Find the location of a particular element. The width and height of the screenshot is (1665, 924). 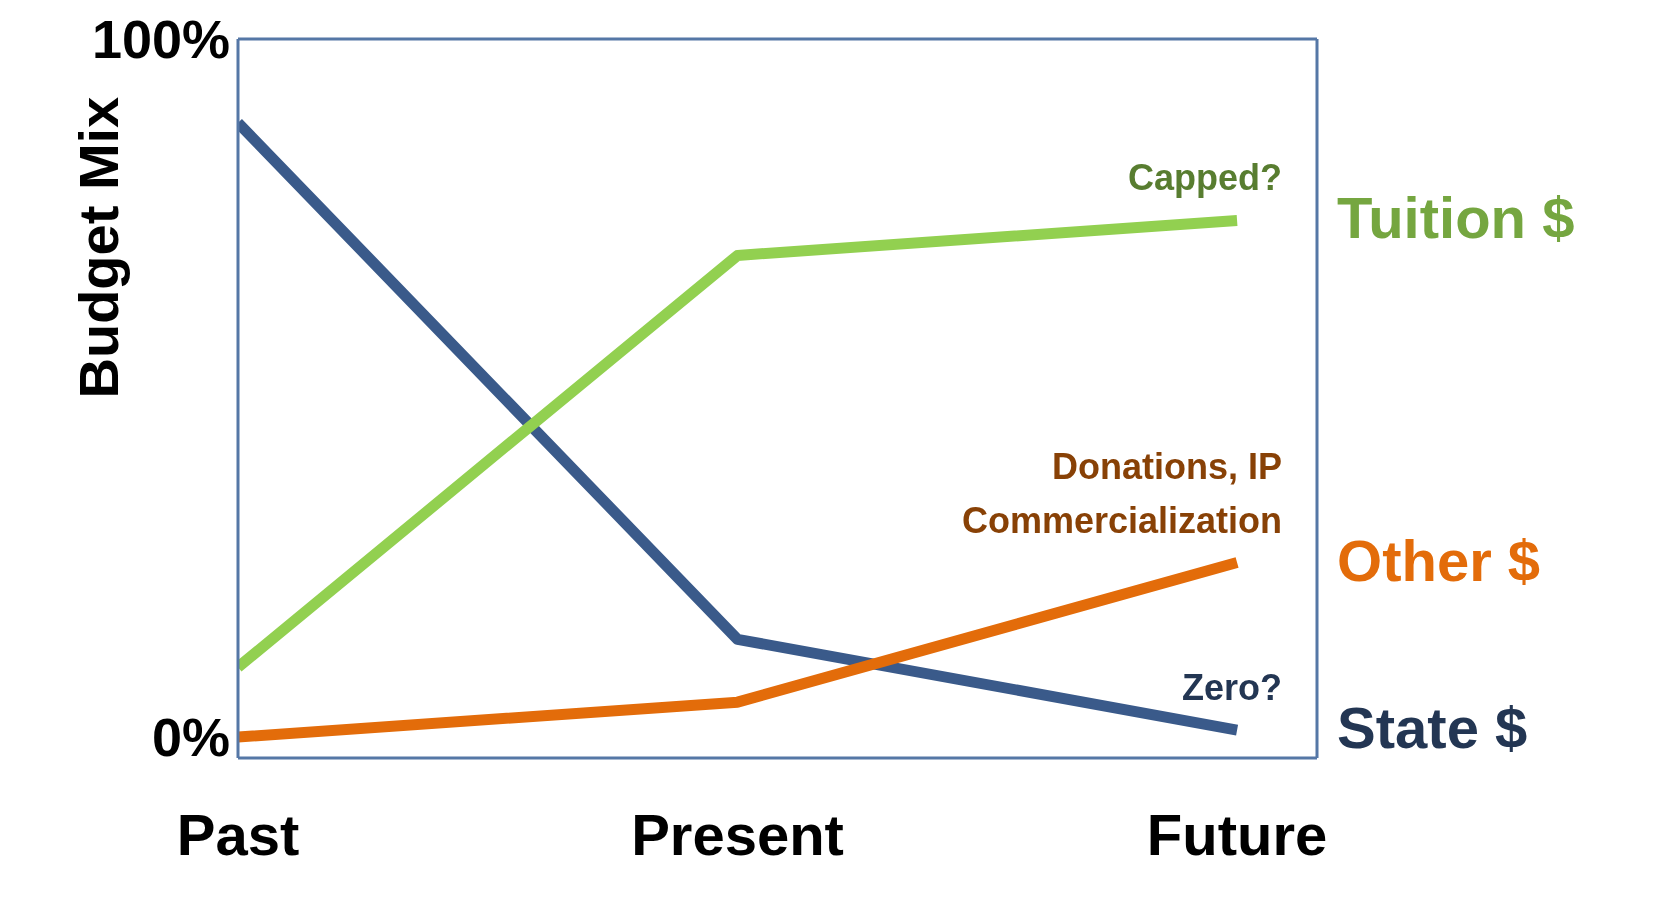

y-tick-label: 100% is located at coordinates (160, 39).